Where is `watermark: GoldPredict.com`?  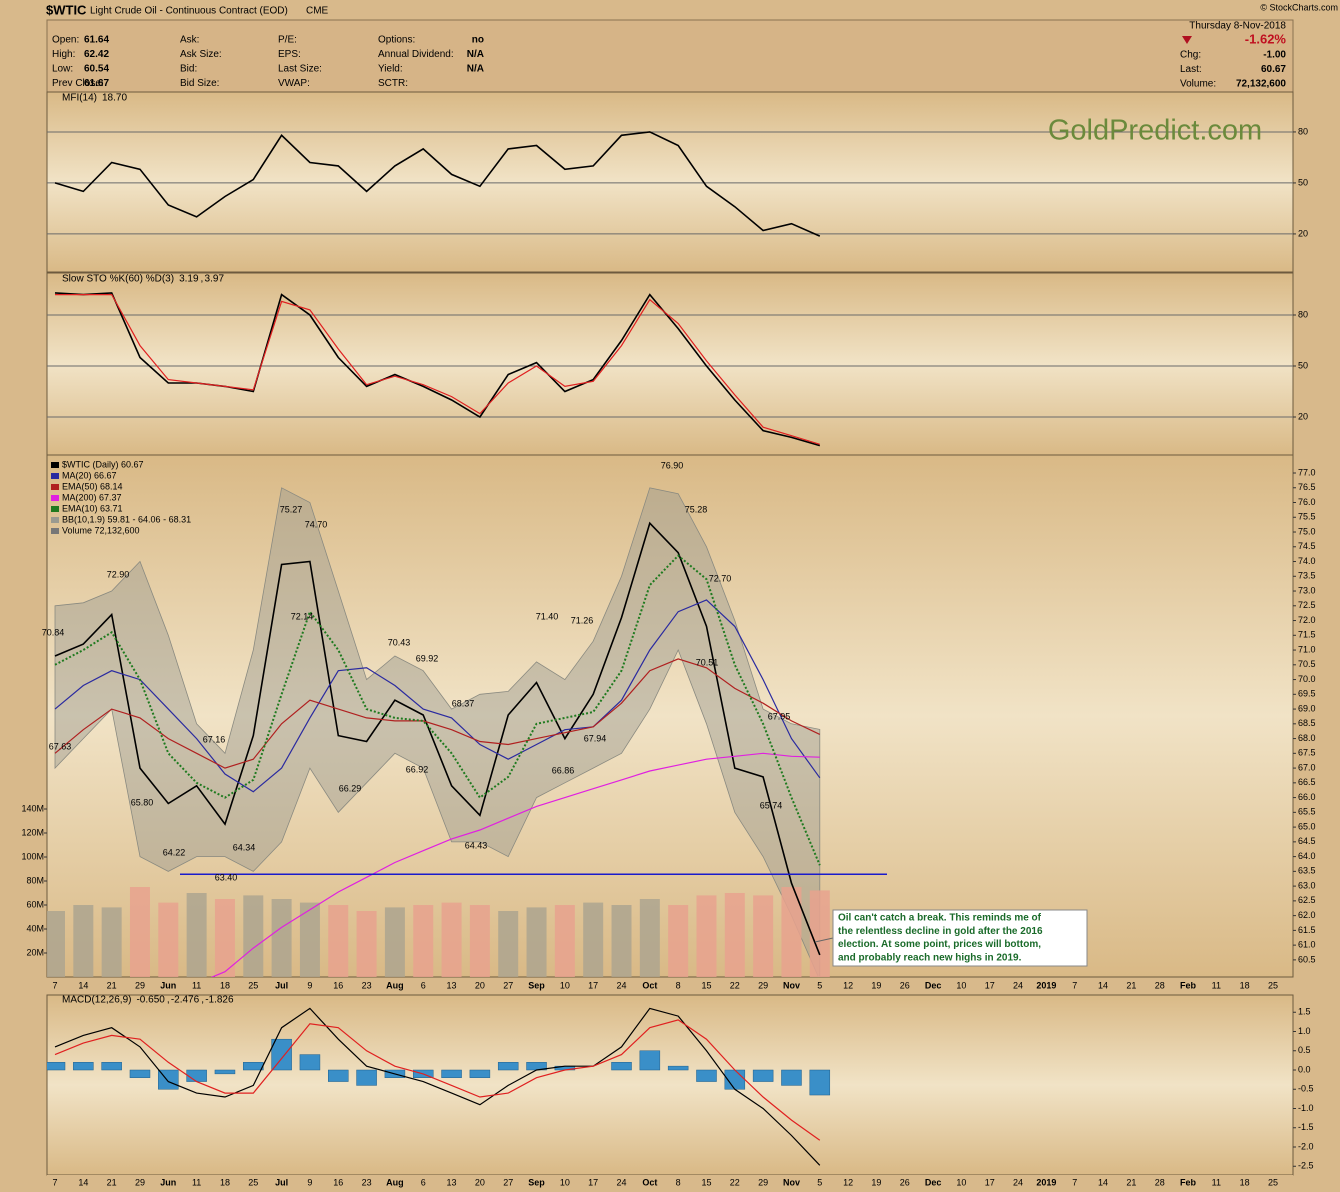
watermark: GoldPredict.com is located at coordinates (1155, 131).